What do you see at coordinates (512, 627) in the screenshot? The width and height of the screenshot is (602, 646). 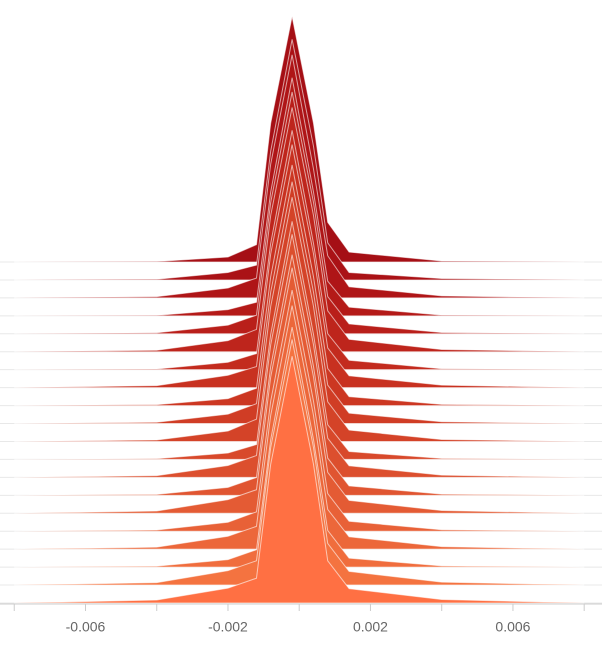 I see `x-tick-label: 0.006` at bounding box center [512, 627].